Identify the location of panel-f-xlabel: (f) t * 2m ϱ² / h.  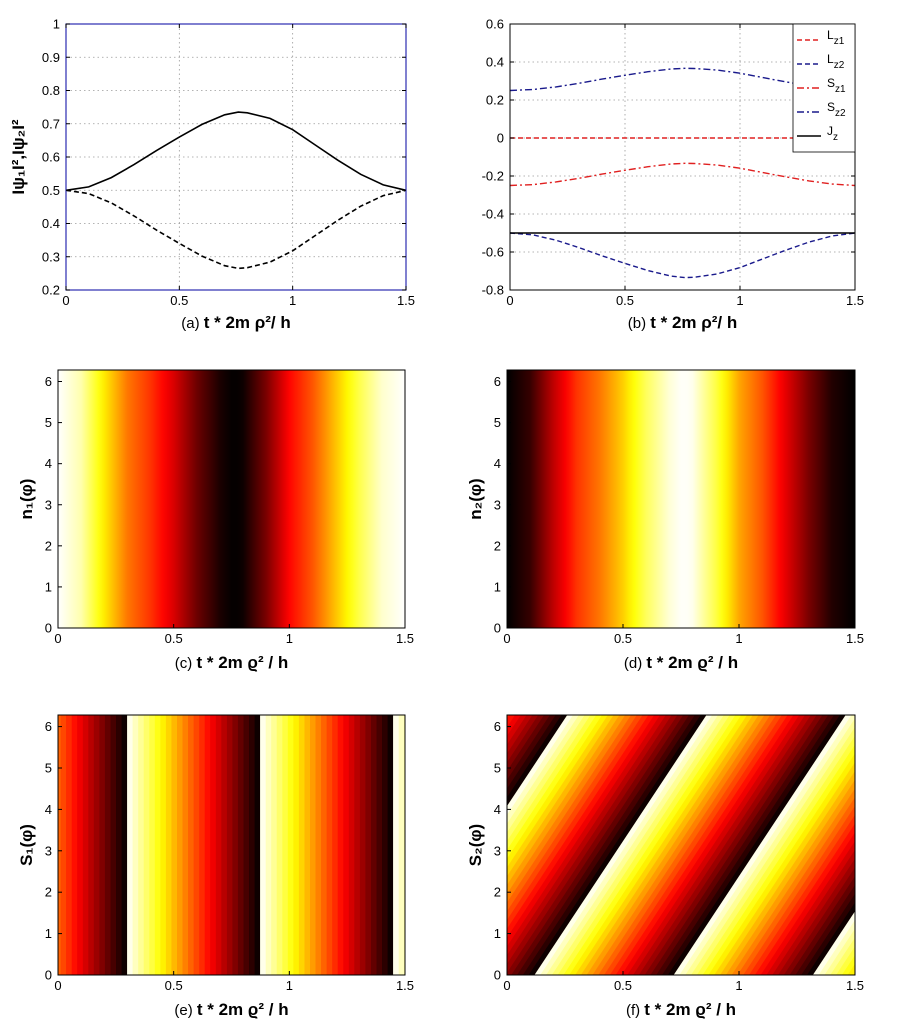
(681, 1009).